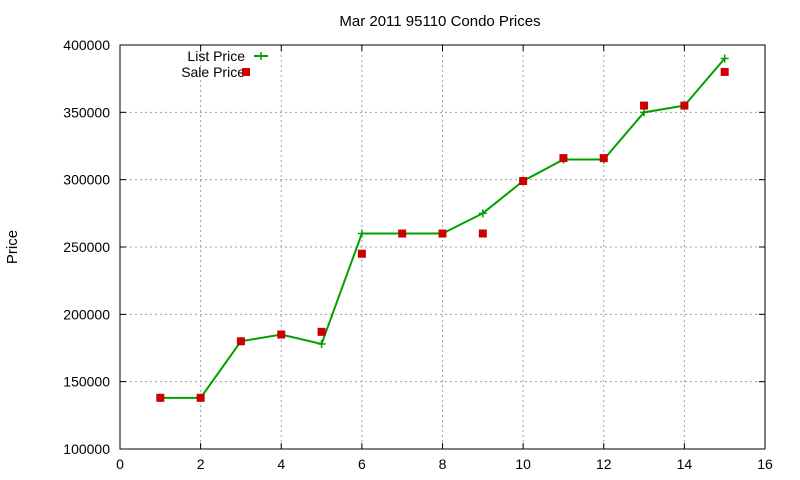 This screenshot has height=480, width=800. I want to click on x-tick-label: 10, so click(523, 464).